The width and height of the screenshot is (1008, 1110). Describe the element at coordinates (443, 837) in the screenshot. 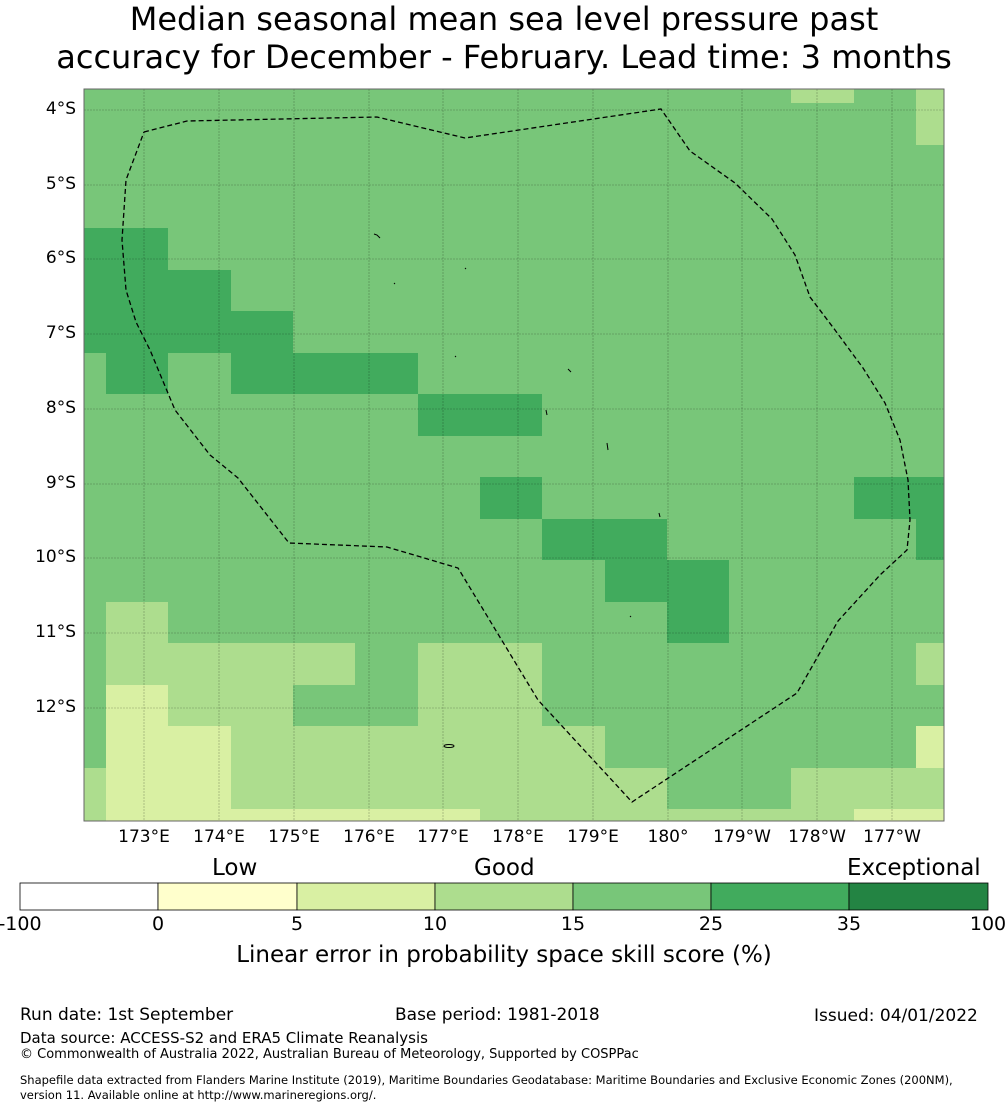

I see `longitude-label: 177°E` at that location.